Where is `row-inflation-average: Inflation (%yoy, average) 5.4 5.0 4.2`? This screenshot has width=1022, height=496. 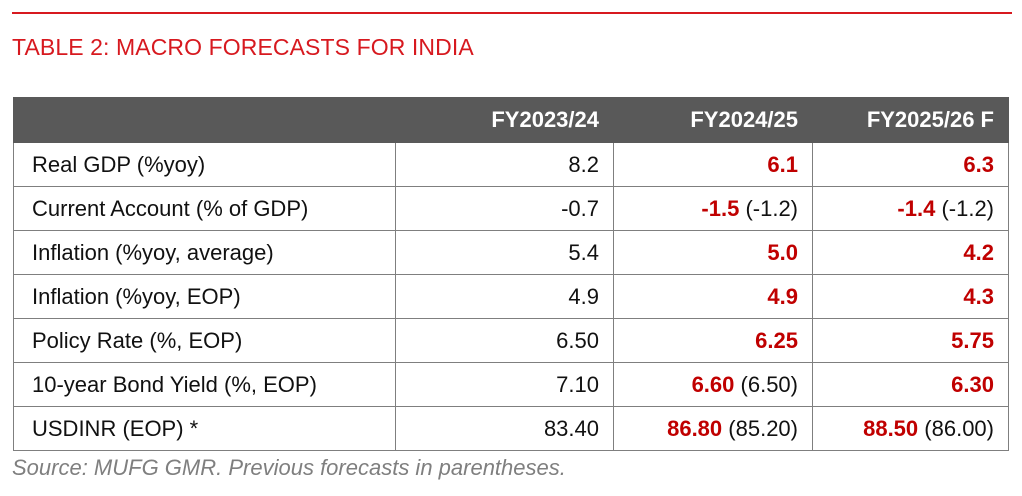 row-inflation-average: Inflation (%yoy, average) 5.4 5.0 4.2 is located at coordinates (511, 252).